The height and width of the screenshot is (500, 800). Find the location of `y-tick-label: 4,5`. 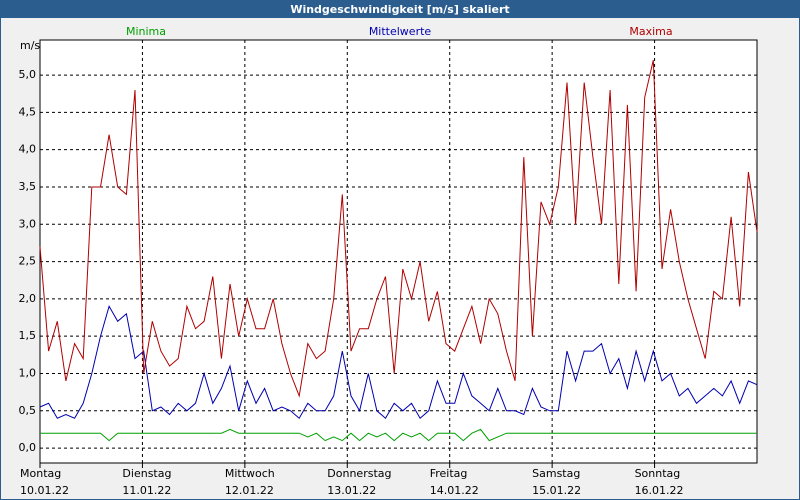

y-tick-label: 4,5 is located at coordinates (28, 111).